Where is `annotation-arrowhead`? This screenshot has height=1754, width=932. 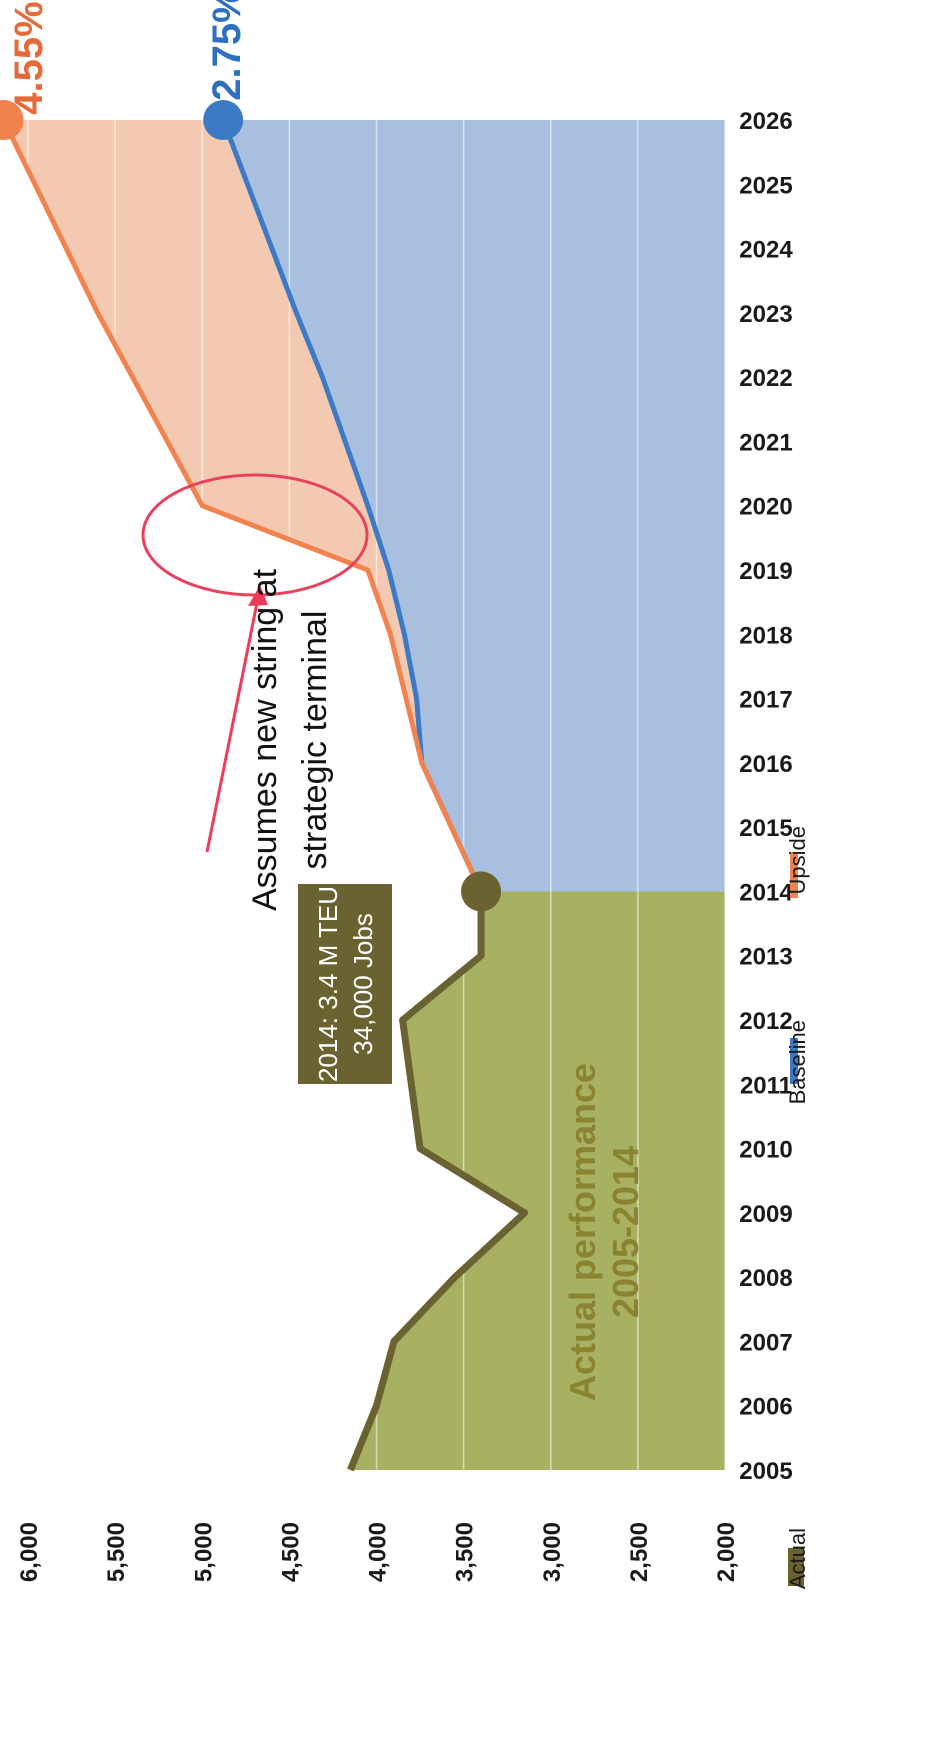 annotation-arrowhead is located at coordinates (258, 595).